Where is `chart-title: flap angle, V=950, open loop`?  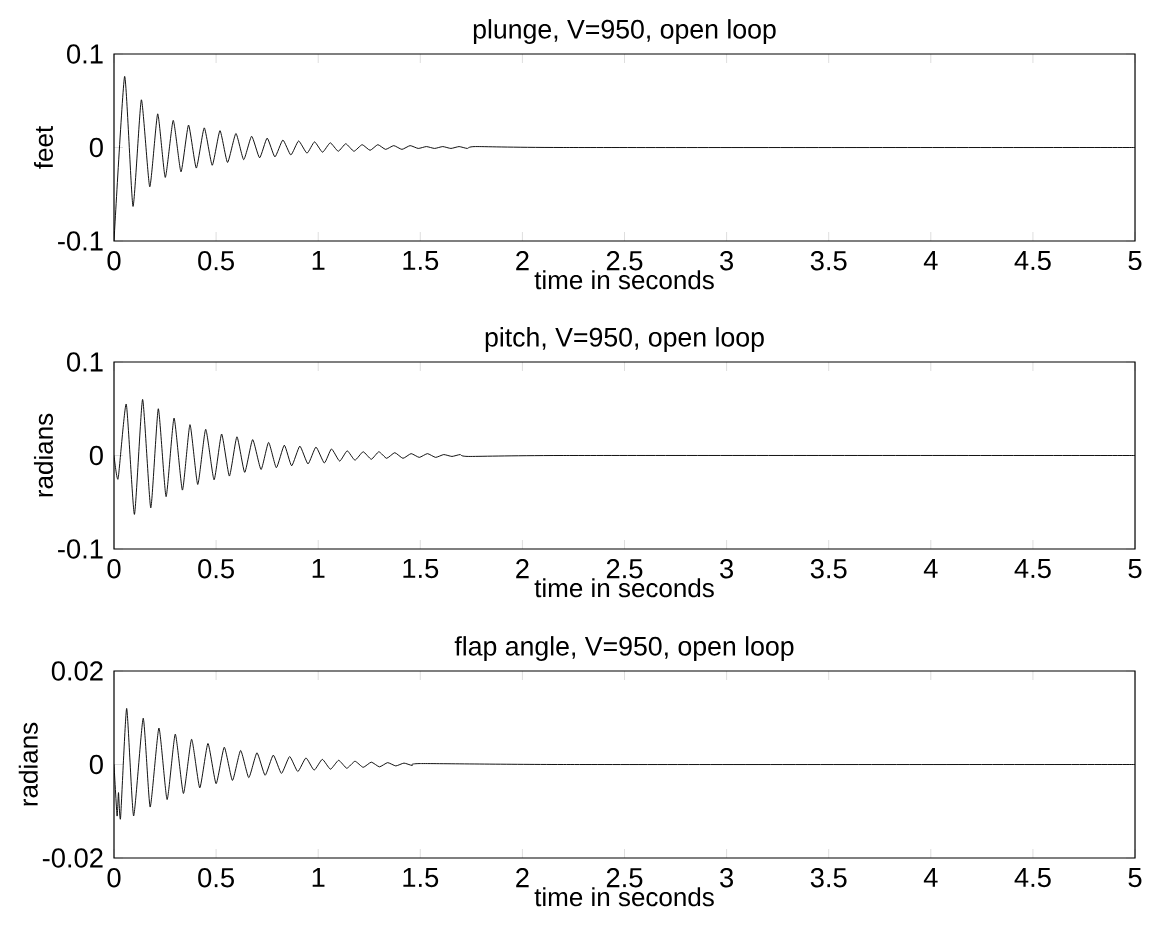 chart-title: flap angle, V=950, open loop is located at coordinates (624, 648).